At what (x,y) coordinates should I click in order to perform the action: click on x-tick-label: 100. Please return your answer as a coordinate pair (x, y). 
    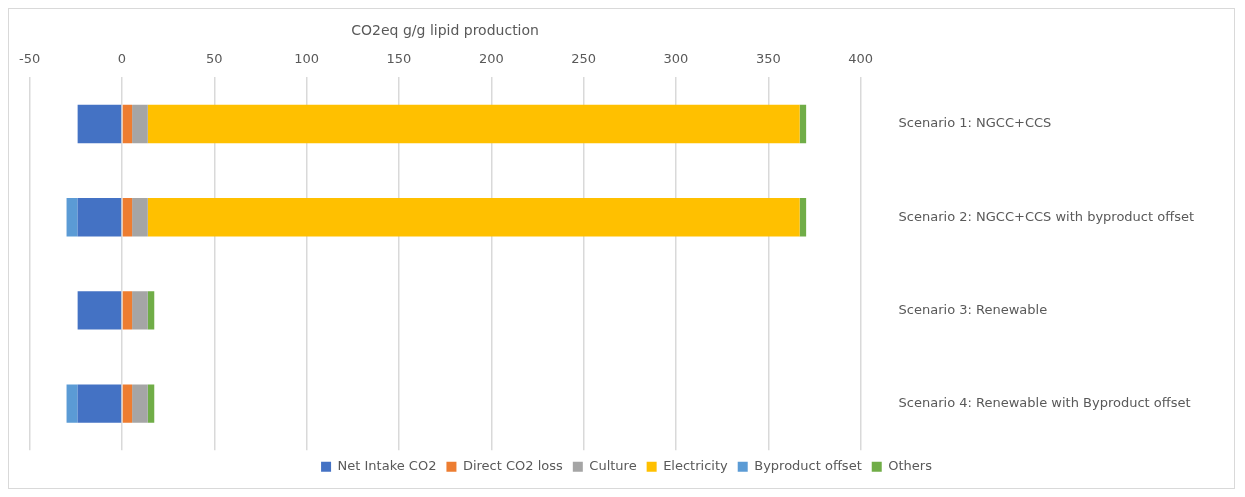
    Looking at the image, I should click on (307, 58).